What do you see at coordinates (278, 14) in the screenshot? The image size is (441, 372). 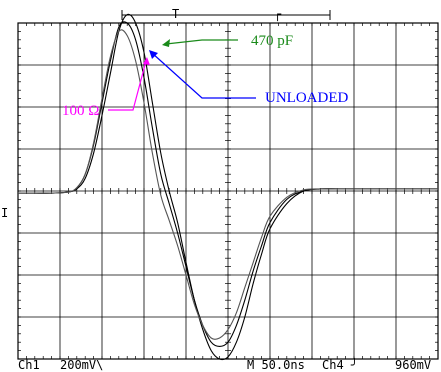 I see `trigger-marker-right: ┌` at bounding box center [278, 14].